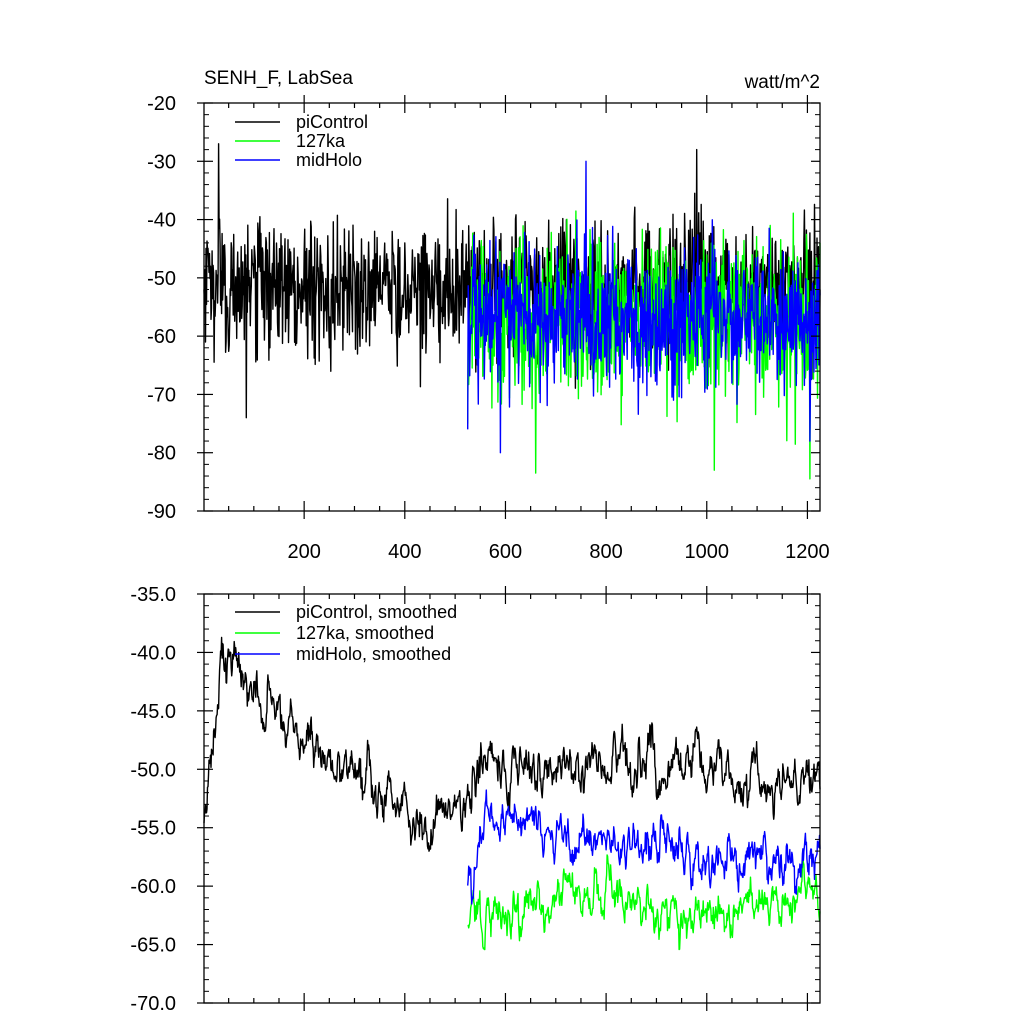 This screenshot has height=1024, width=1024. What do you see at coordinates (161, 454) in the screenshot?
I see `y-tick-label: -80` at bounding box center [161, 454].